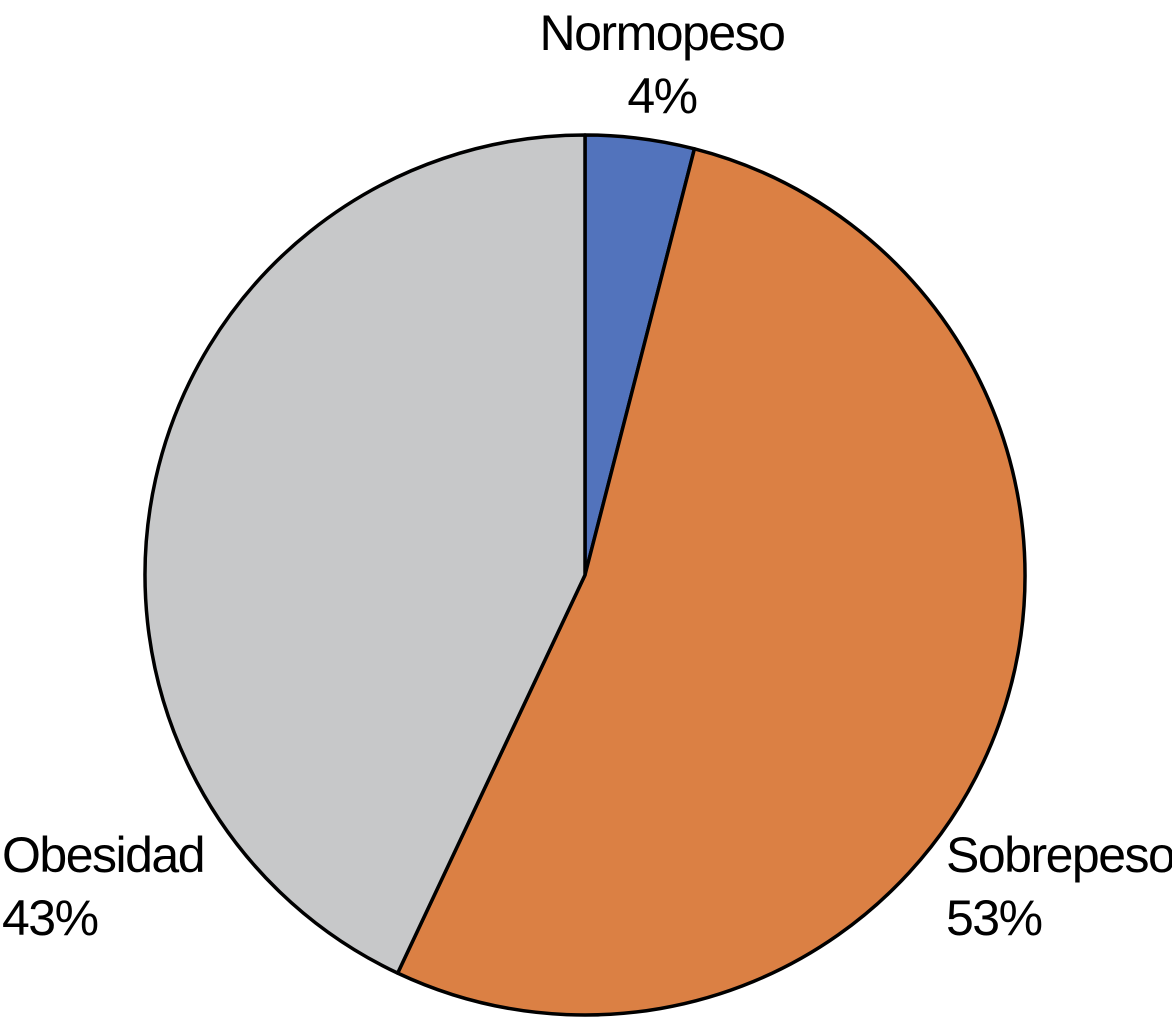 The image size is (1172, 1024). Describe the element at coordinates (50, 918) in the screenshot. I see `slice-label-obesidad-value: 43%` at that location.